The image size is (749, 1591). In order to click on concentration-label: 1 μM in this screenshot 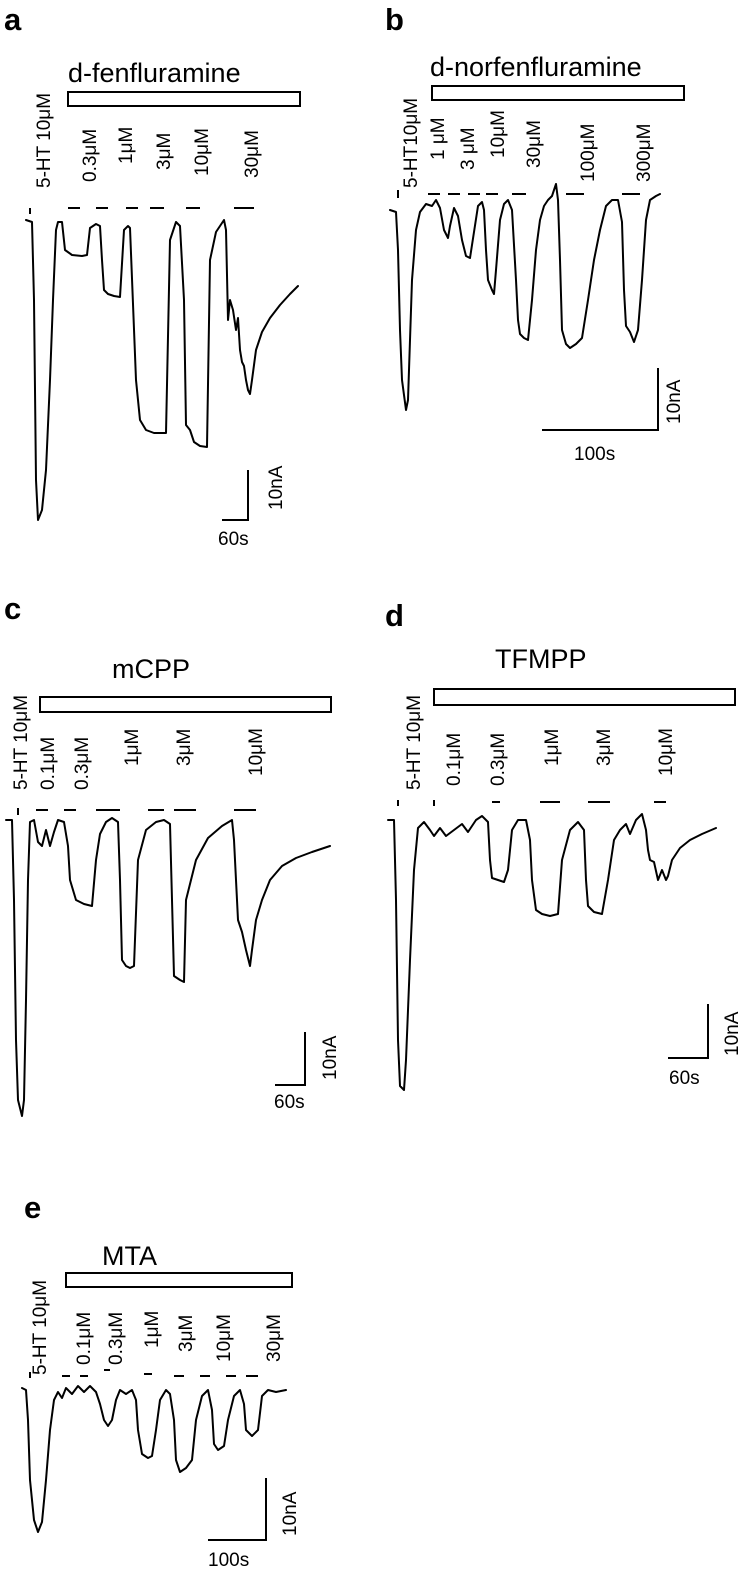, I will do `click(438, 138)`.